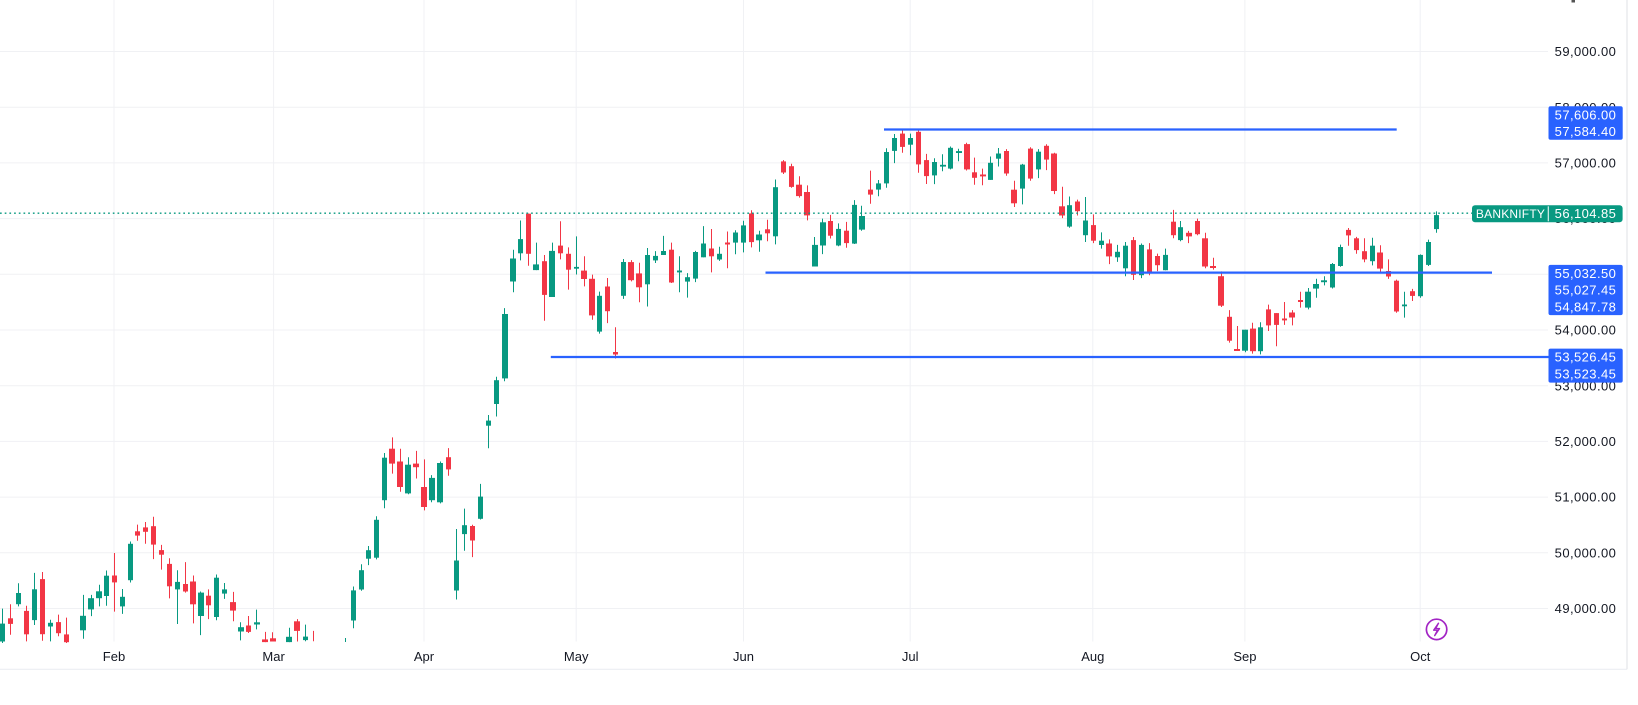 The width and height of the screenshot is (1638, 705). Describe the element at coordinates (1510, 214) in the screenshot. I see `svg-text: BANKNIFTY` at that location.